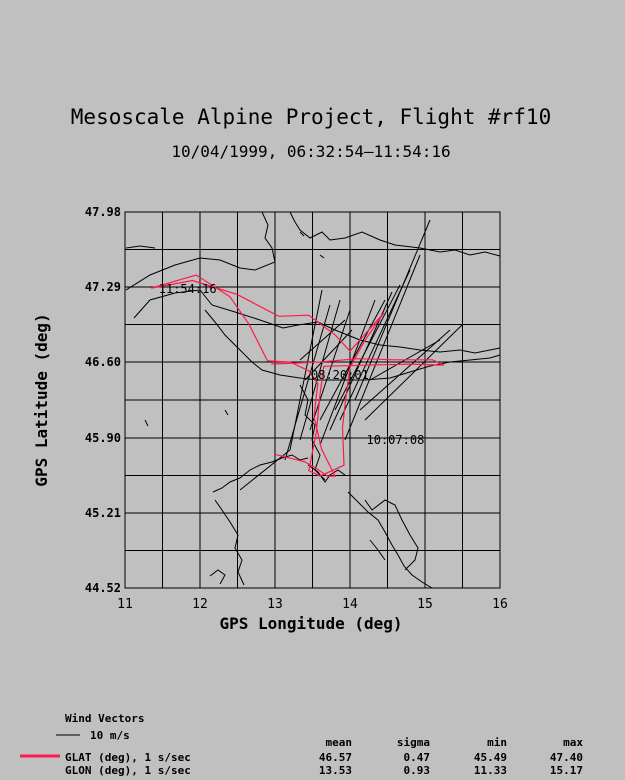 This screenshot has height=780, width=625. I want to click on x-tick-label: 14, so click(350, 604).